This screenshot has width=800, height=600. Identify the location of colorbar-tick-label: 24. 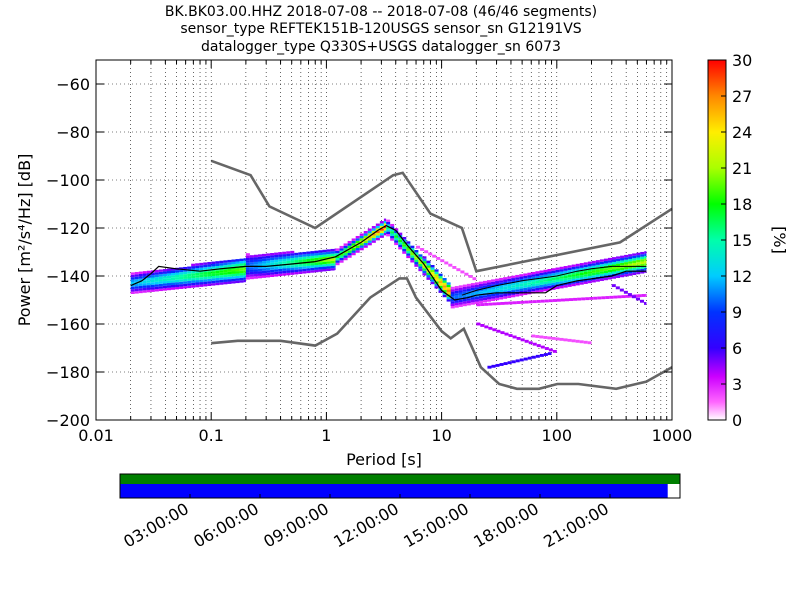
(742, 132).